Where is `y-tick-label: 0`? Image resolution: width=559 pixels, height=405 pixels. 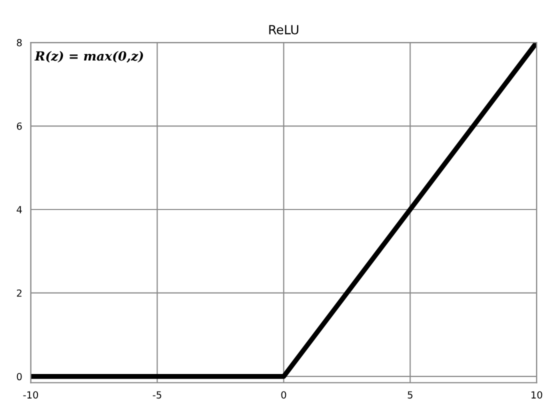
y-tick-label: 0 is located at coordinates (19, 376).